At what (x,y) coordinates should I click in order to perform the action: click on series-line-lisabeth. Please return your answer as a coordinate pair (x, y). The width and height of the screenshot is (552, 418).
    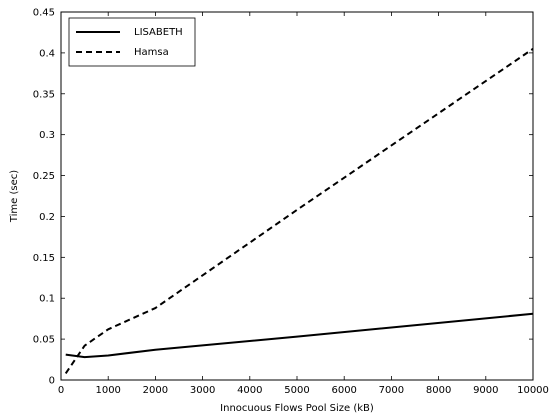
    Looking at the image, I should click on (299, 335).